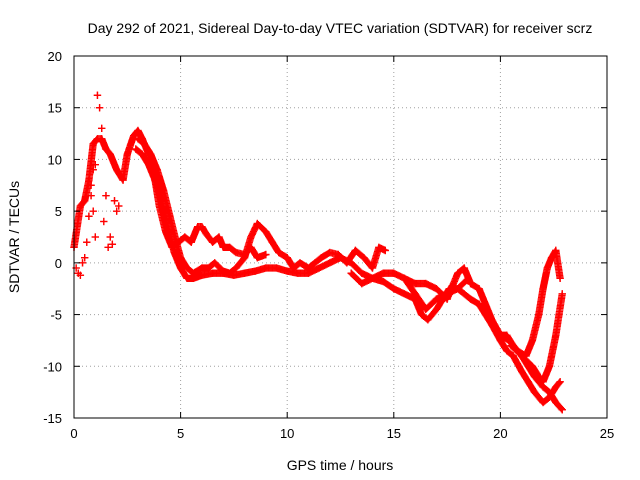 This screenshot has width=640, height=480. Describe the element at coordinates (14, 237) in the screenshot. I see `y-axis-label: SDTVAR / TECUs` at that location.